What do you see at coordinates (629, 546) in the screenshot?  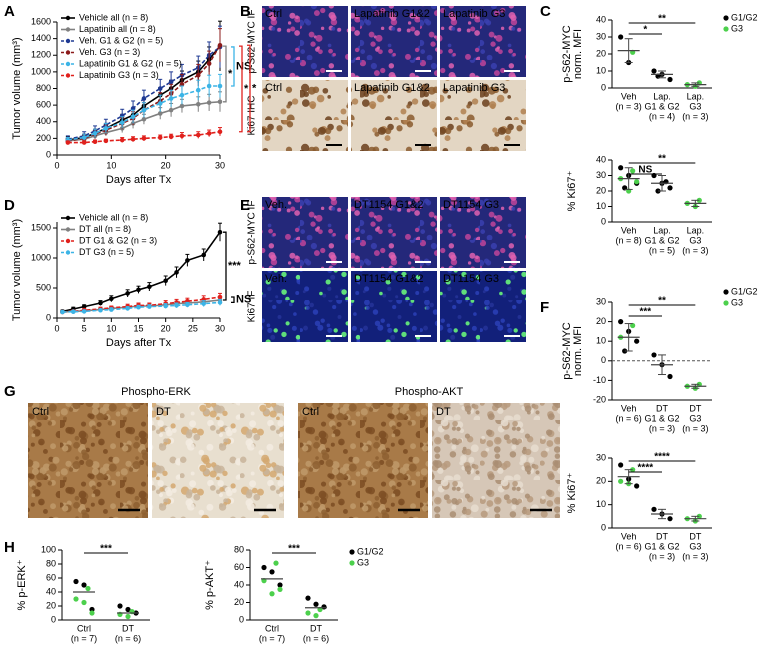 I see `x-tick-label: (n = 6)` at bounding box center [629, 546].